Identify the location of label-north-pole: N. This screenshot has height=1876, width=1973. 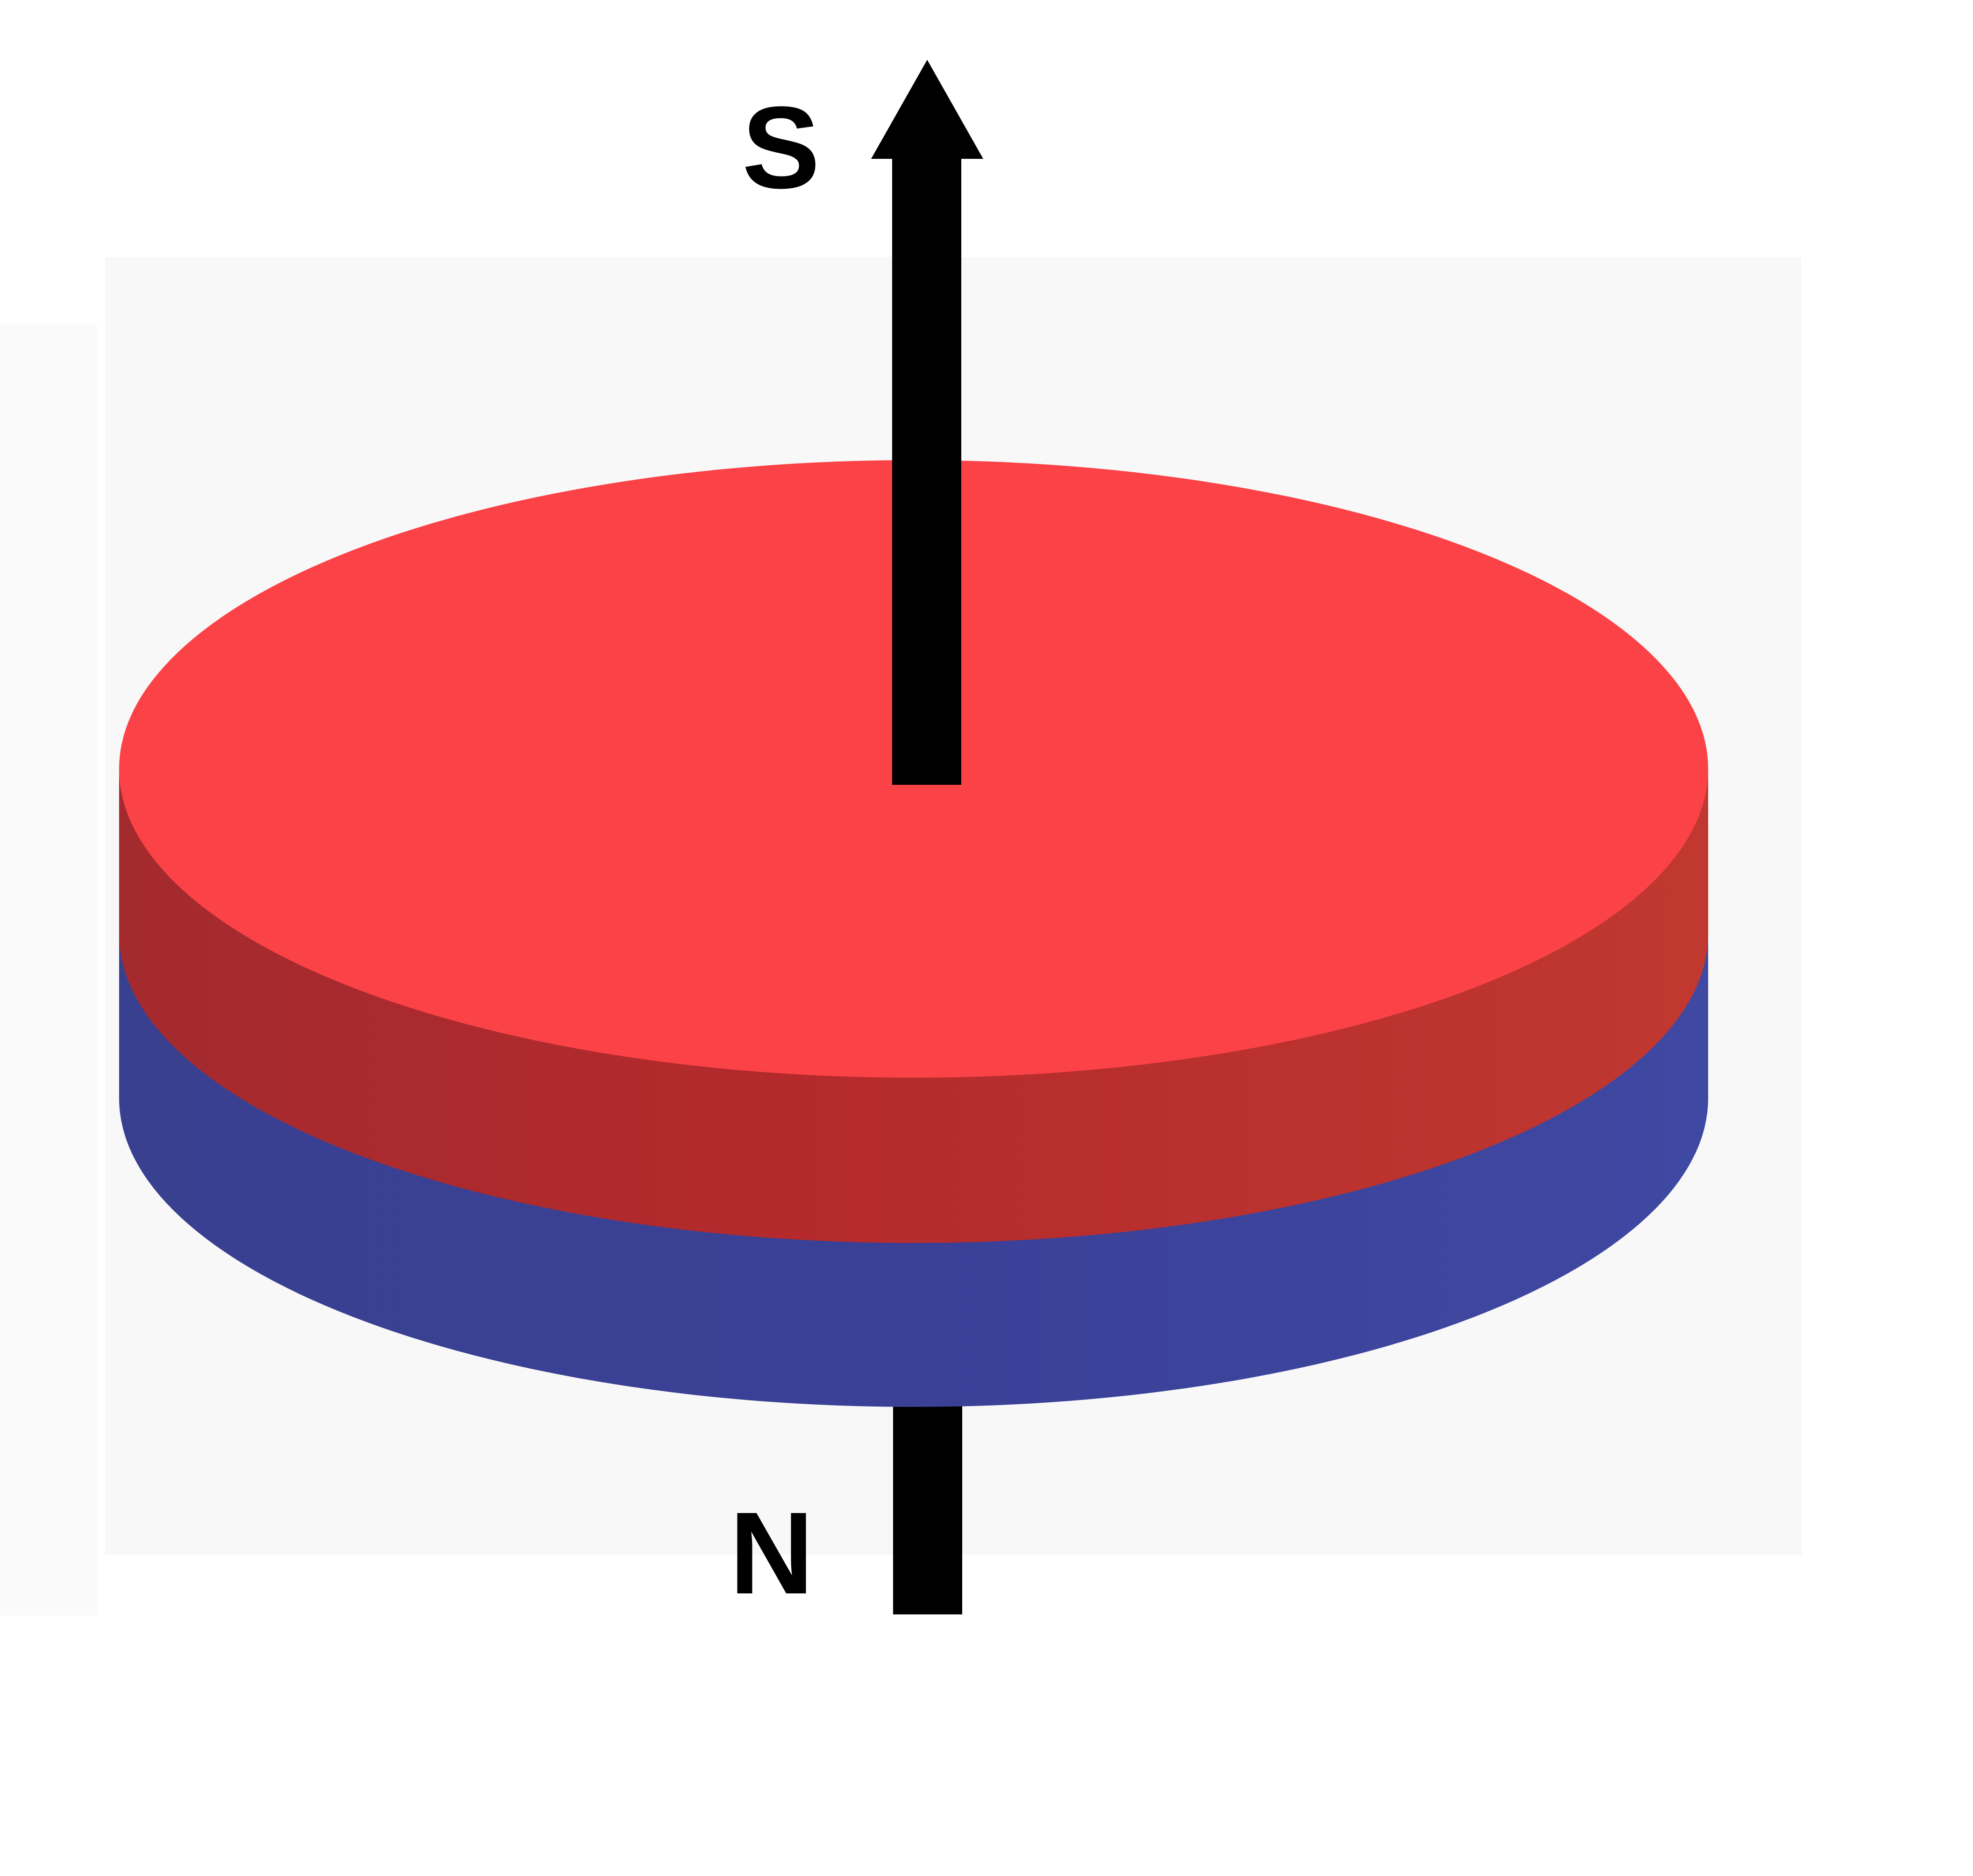
(772, 1553).